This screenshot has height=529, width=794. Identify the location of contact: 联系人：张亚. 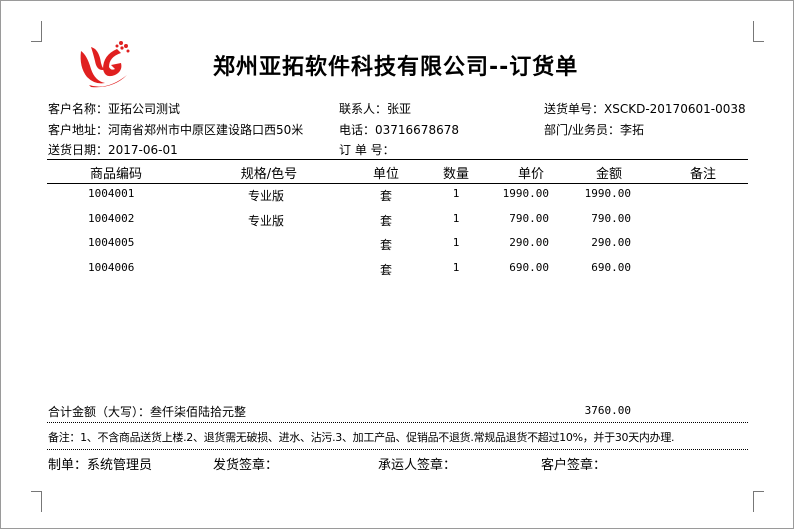
(375, 109).